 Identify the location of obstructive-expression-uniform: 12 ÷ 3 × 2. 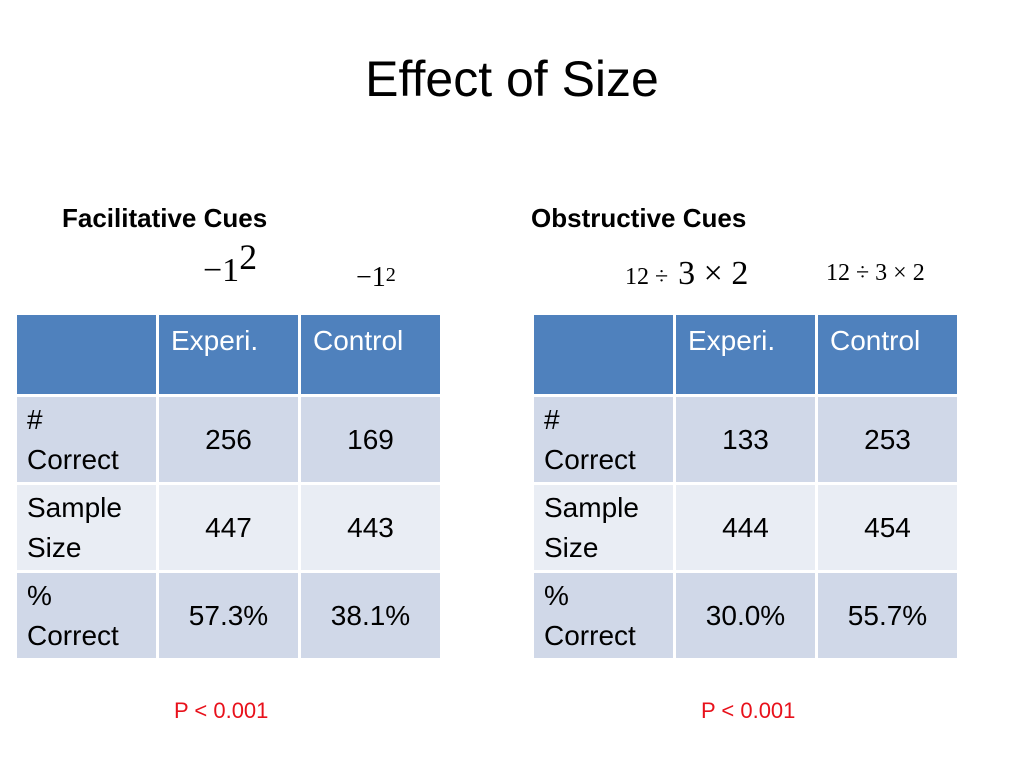
(875, 273).